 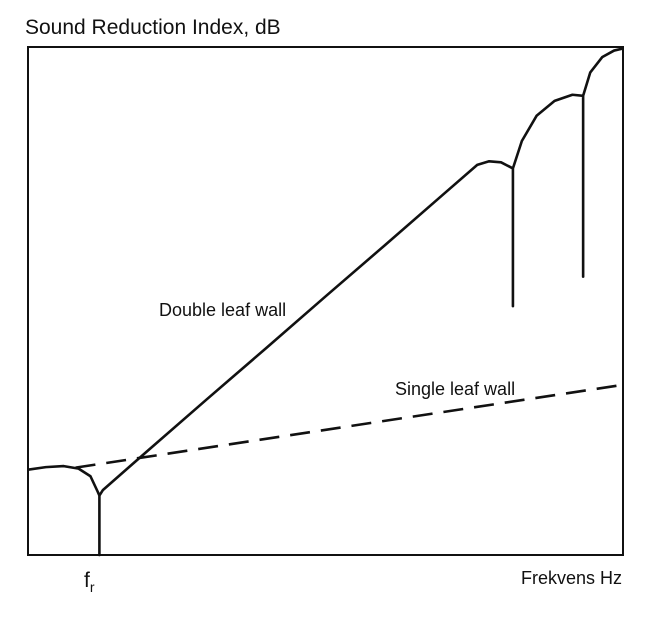 I want to click on double-leaf-wall-label: Double leaf wall, so click(x=222, y=310).